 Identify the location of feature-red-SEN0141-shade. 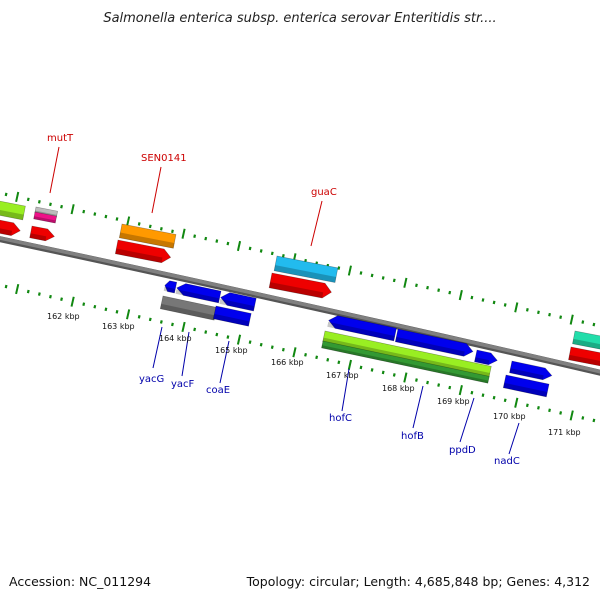
(139, 255).